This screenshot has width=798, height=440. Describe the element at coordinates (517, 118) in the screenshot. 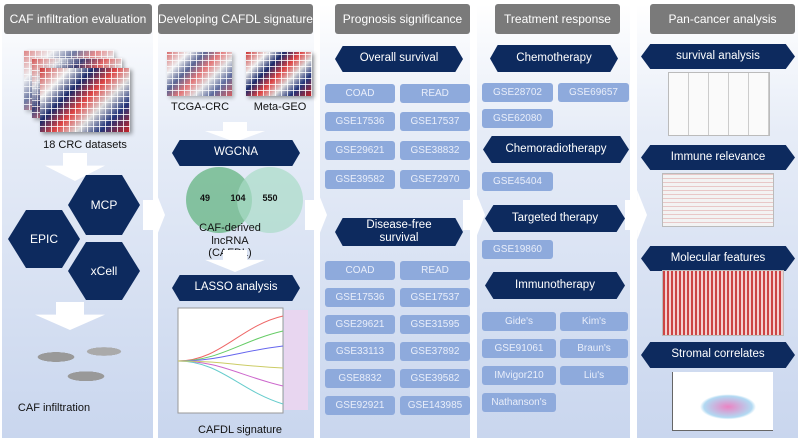

I see `dataset-chip: GSE62080` at that location.